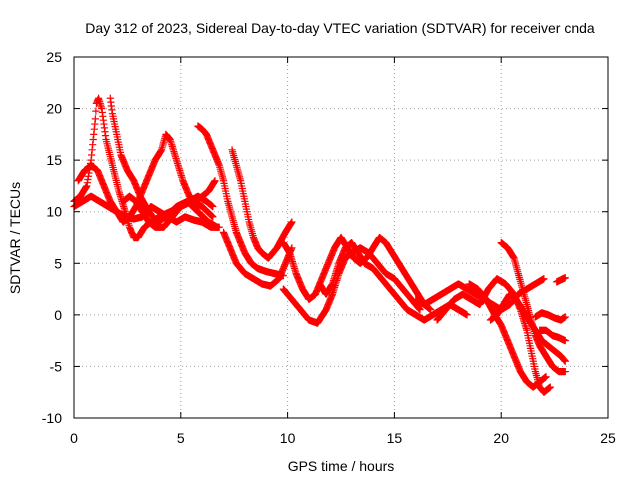 The height and width of the screenshot is (480, 640). What do you see at coordinates (54, 160) in the screenshot?
I see `y-tick-label: 15` at bounding box center [54, 160].